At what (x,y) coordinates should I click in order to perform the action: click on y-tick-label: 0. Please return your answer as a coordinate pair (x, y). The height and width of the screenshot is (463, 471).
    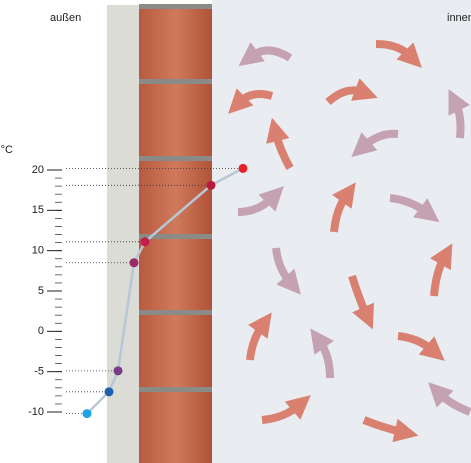
    Looking at the image, I should click on (41, 331).